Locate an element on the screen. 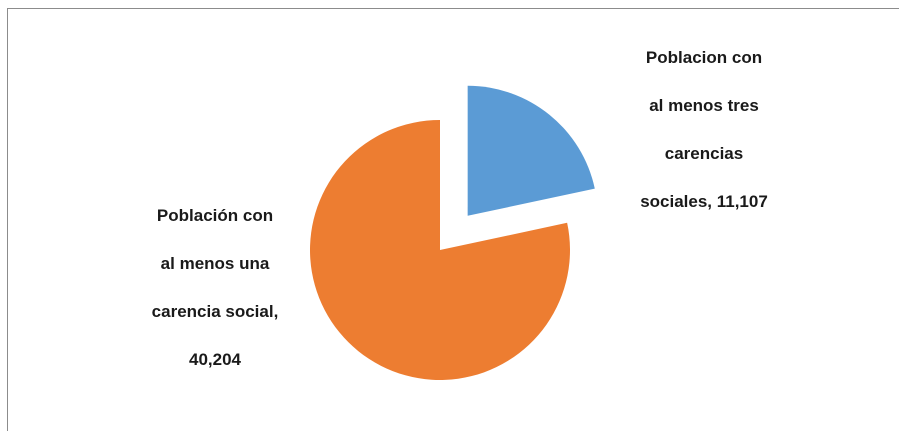  slice-label-line: sociales, 11,107 is located at coordinates (704, 201).